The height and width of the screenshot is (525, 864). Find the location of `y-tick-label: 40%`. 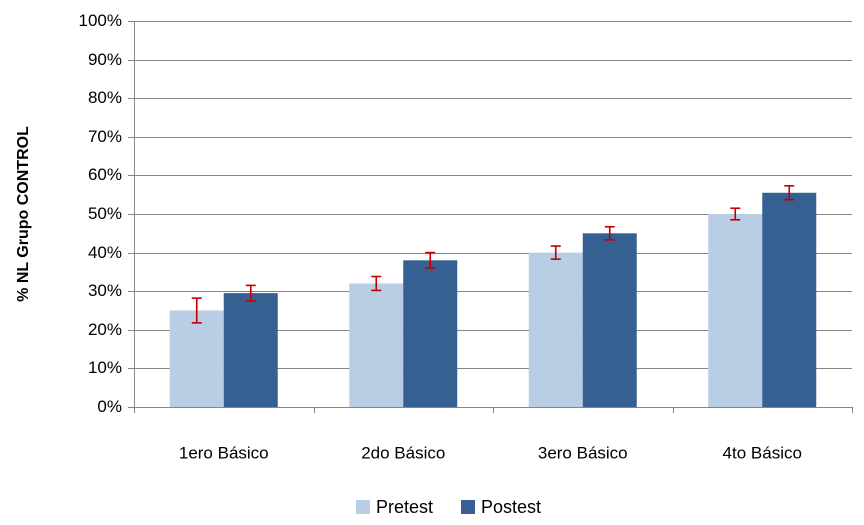

y-tick-label: 40% is located at coordinates (105, 252).